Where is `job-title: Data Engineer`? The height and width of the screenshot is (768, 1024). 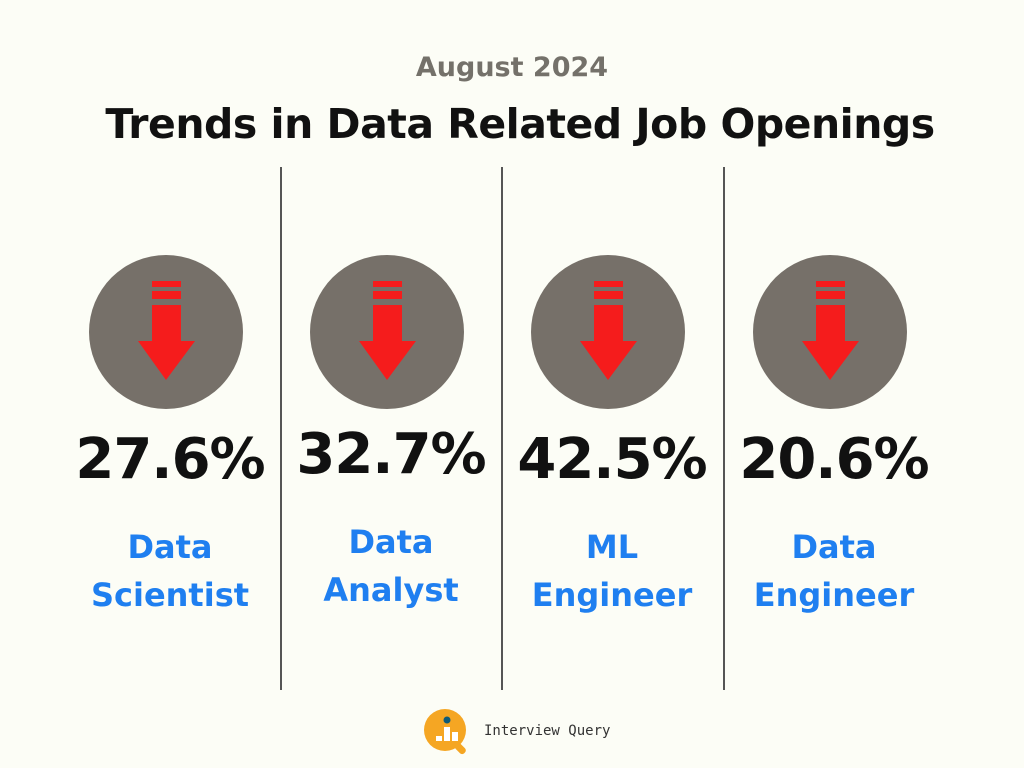
job-title: Data Engineer is located at coordinates (834, 571).